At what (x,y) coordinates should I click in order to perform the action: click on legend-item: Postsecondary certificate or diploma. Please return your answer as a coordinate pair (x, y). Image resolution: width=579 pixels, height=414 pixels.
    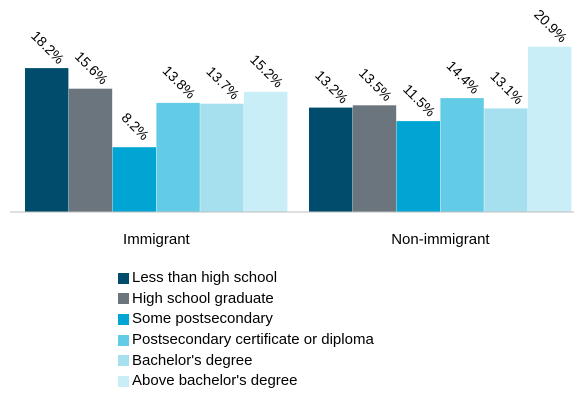
    Looking at the image, I should click on (246, 340).